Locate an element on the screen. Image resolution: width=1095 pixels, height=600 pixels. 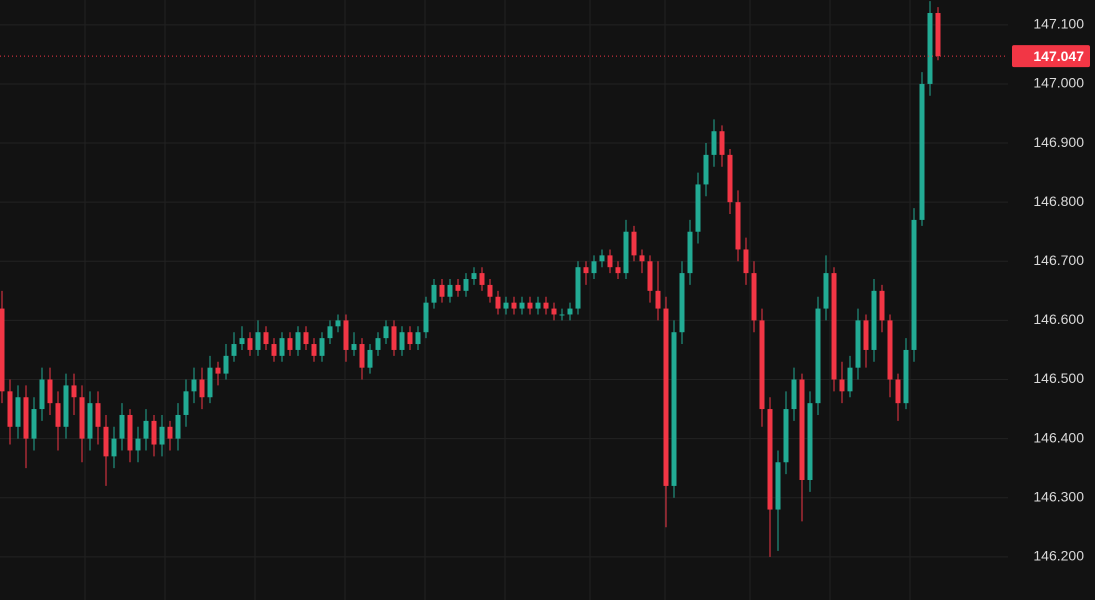
y-tick-label: 146.600 is located at coordinates (1058, 319).